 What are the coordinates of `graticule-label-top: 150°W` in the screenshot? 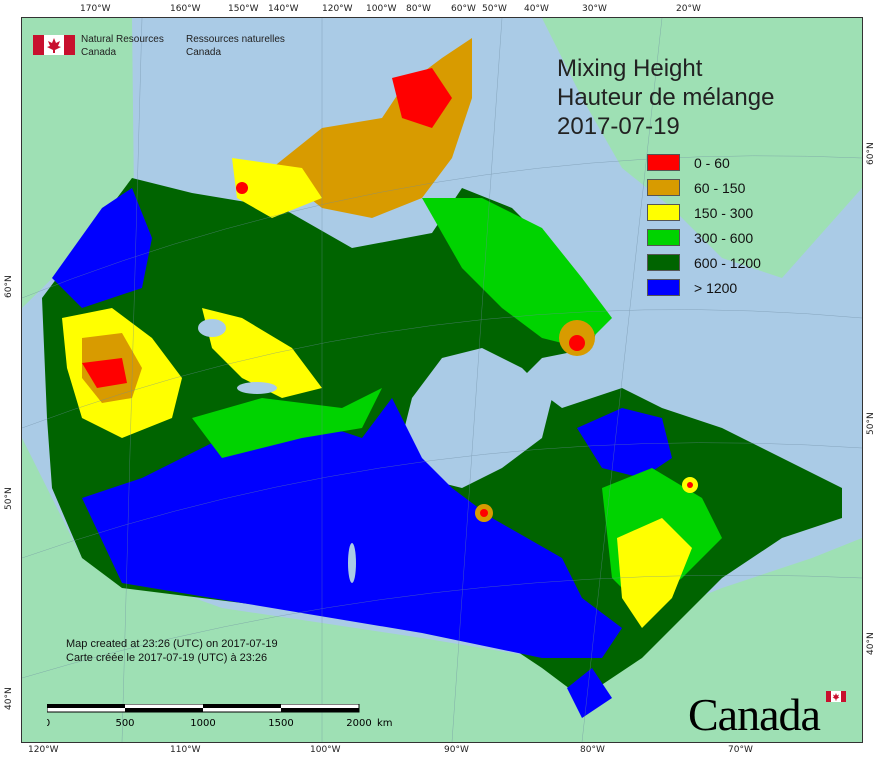 It's located at (243, 9).